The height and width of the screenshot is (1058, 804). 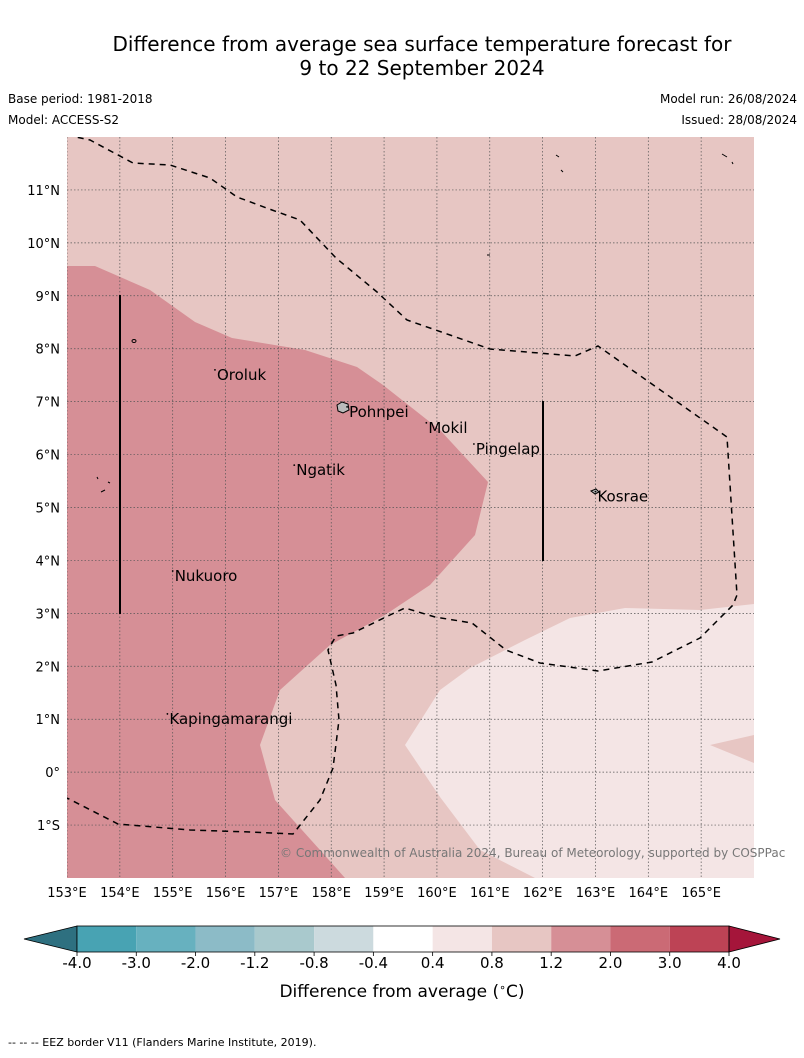 I want to click on lat-tick-label: 11°N, so click(x=43, y=191).